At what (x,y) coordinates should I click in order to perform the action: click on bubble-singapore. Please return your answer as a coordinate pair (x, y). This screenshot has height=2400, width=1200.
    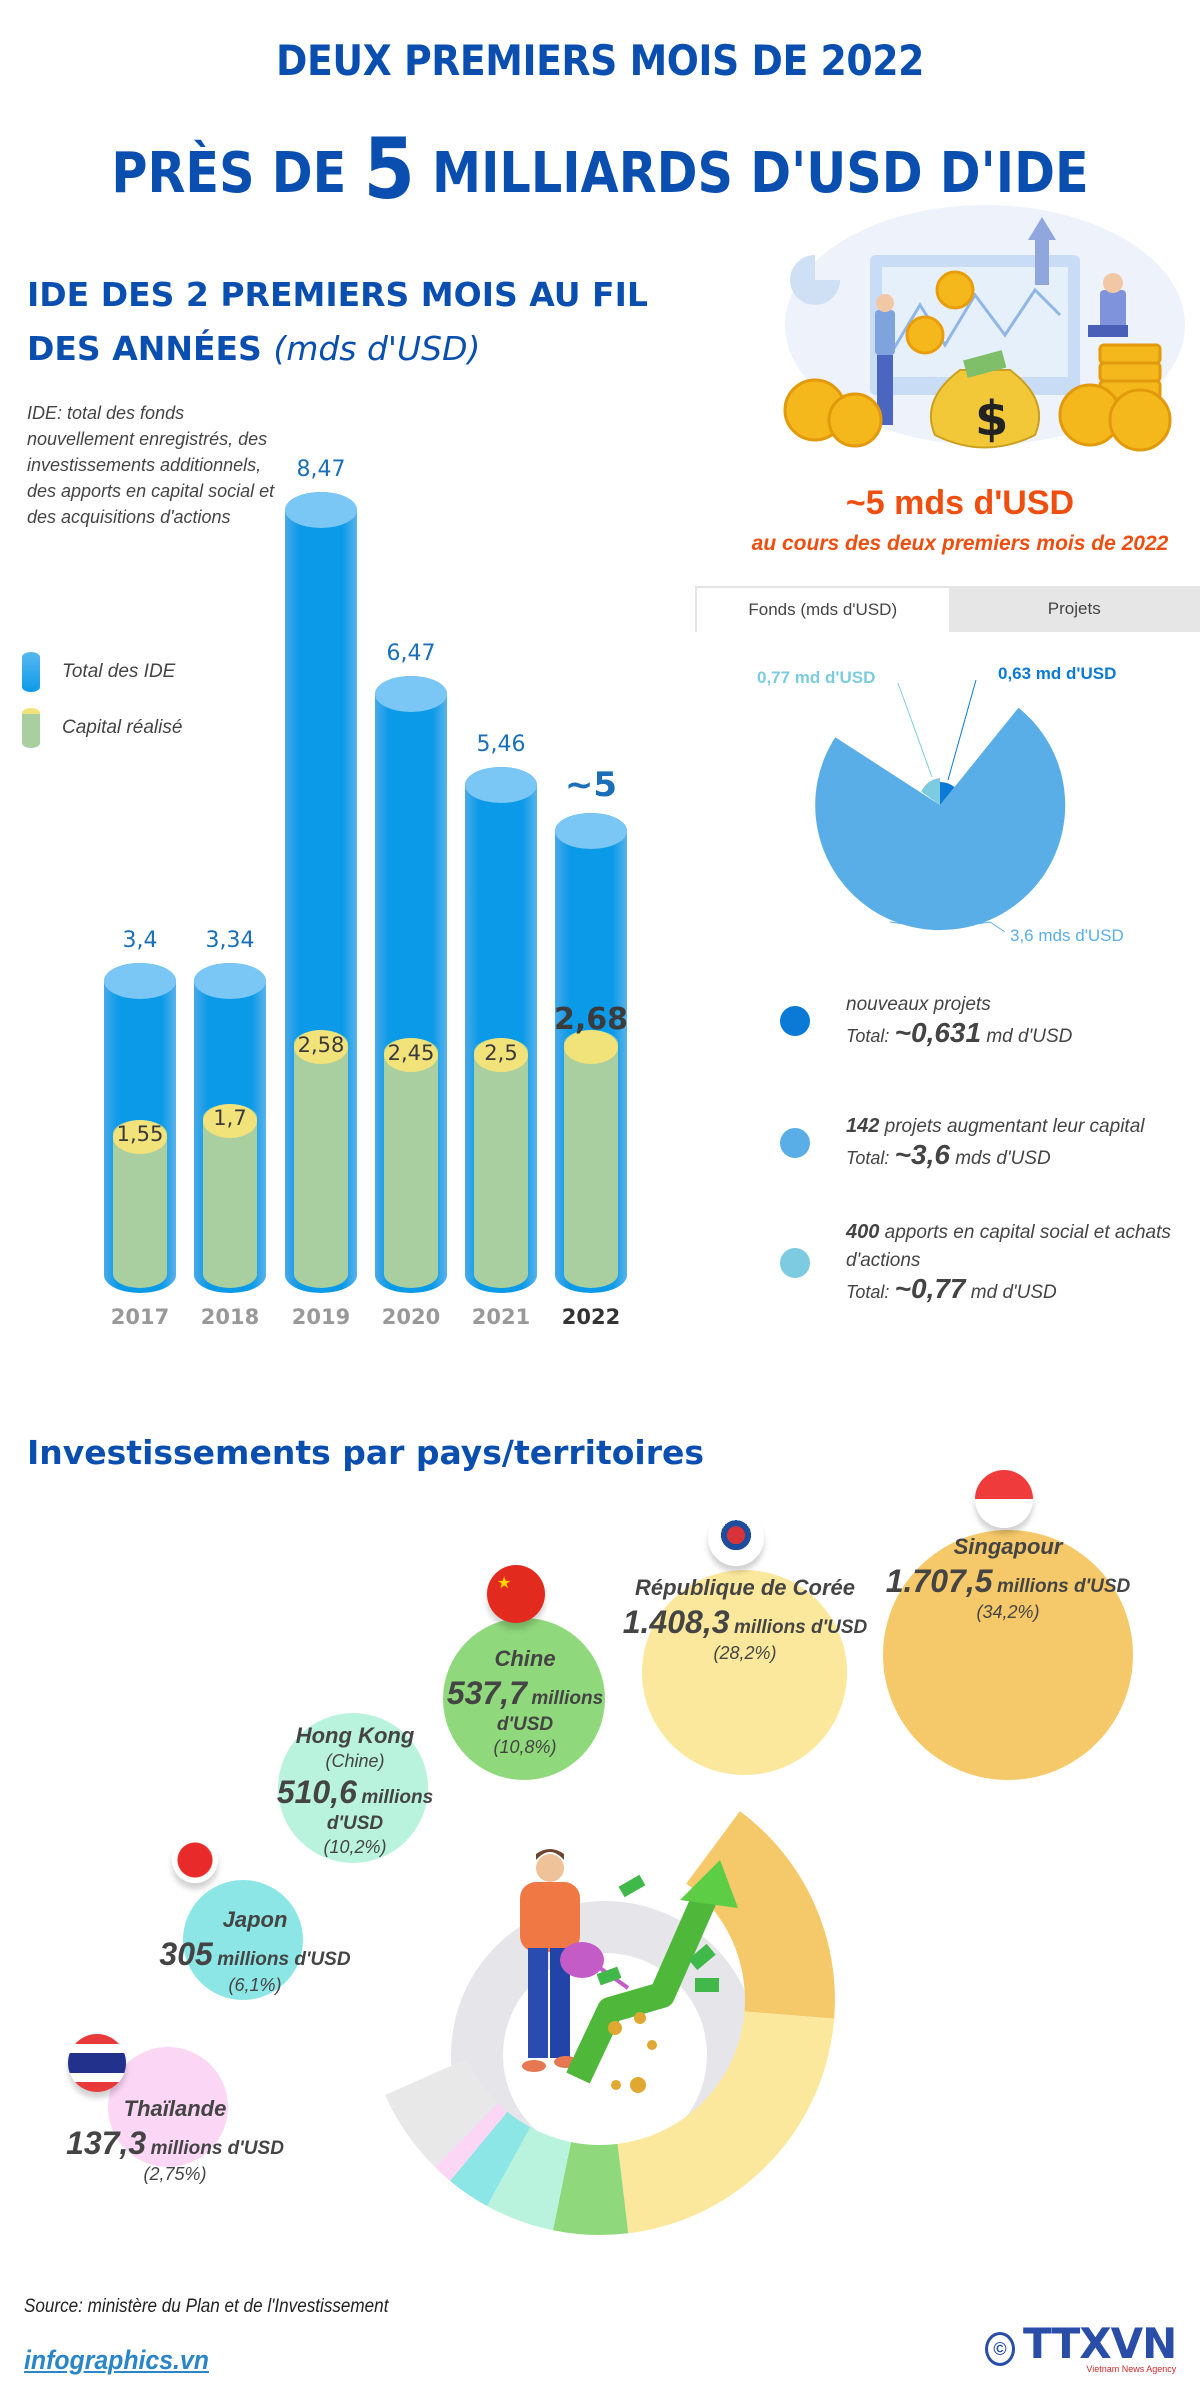
    Looking at the image, I should click on (1008, 1655).